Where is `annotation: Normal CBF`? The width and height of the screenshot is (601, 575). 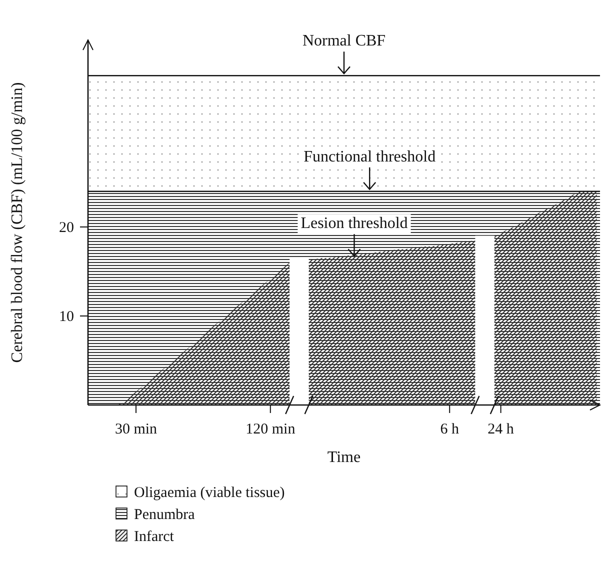
annotation: Normal CBF is located at coordinates (344, 41).